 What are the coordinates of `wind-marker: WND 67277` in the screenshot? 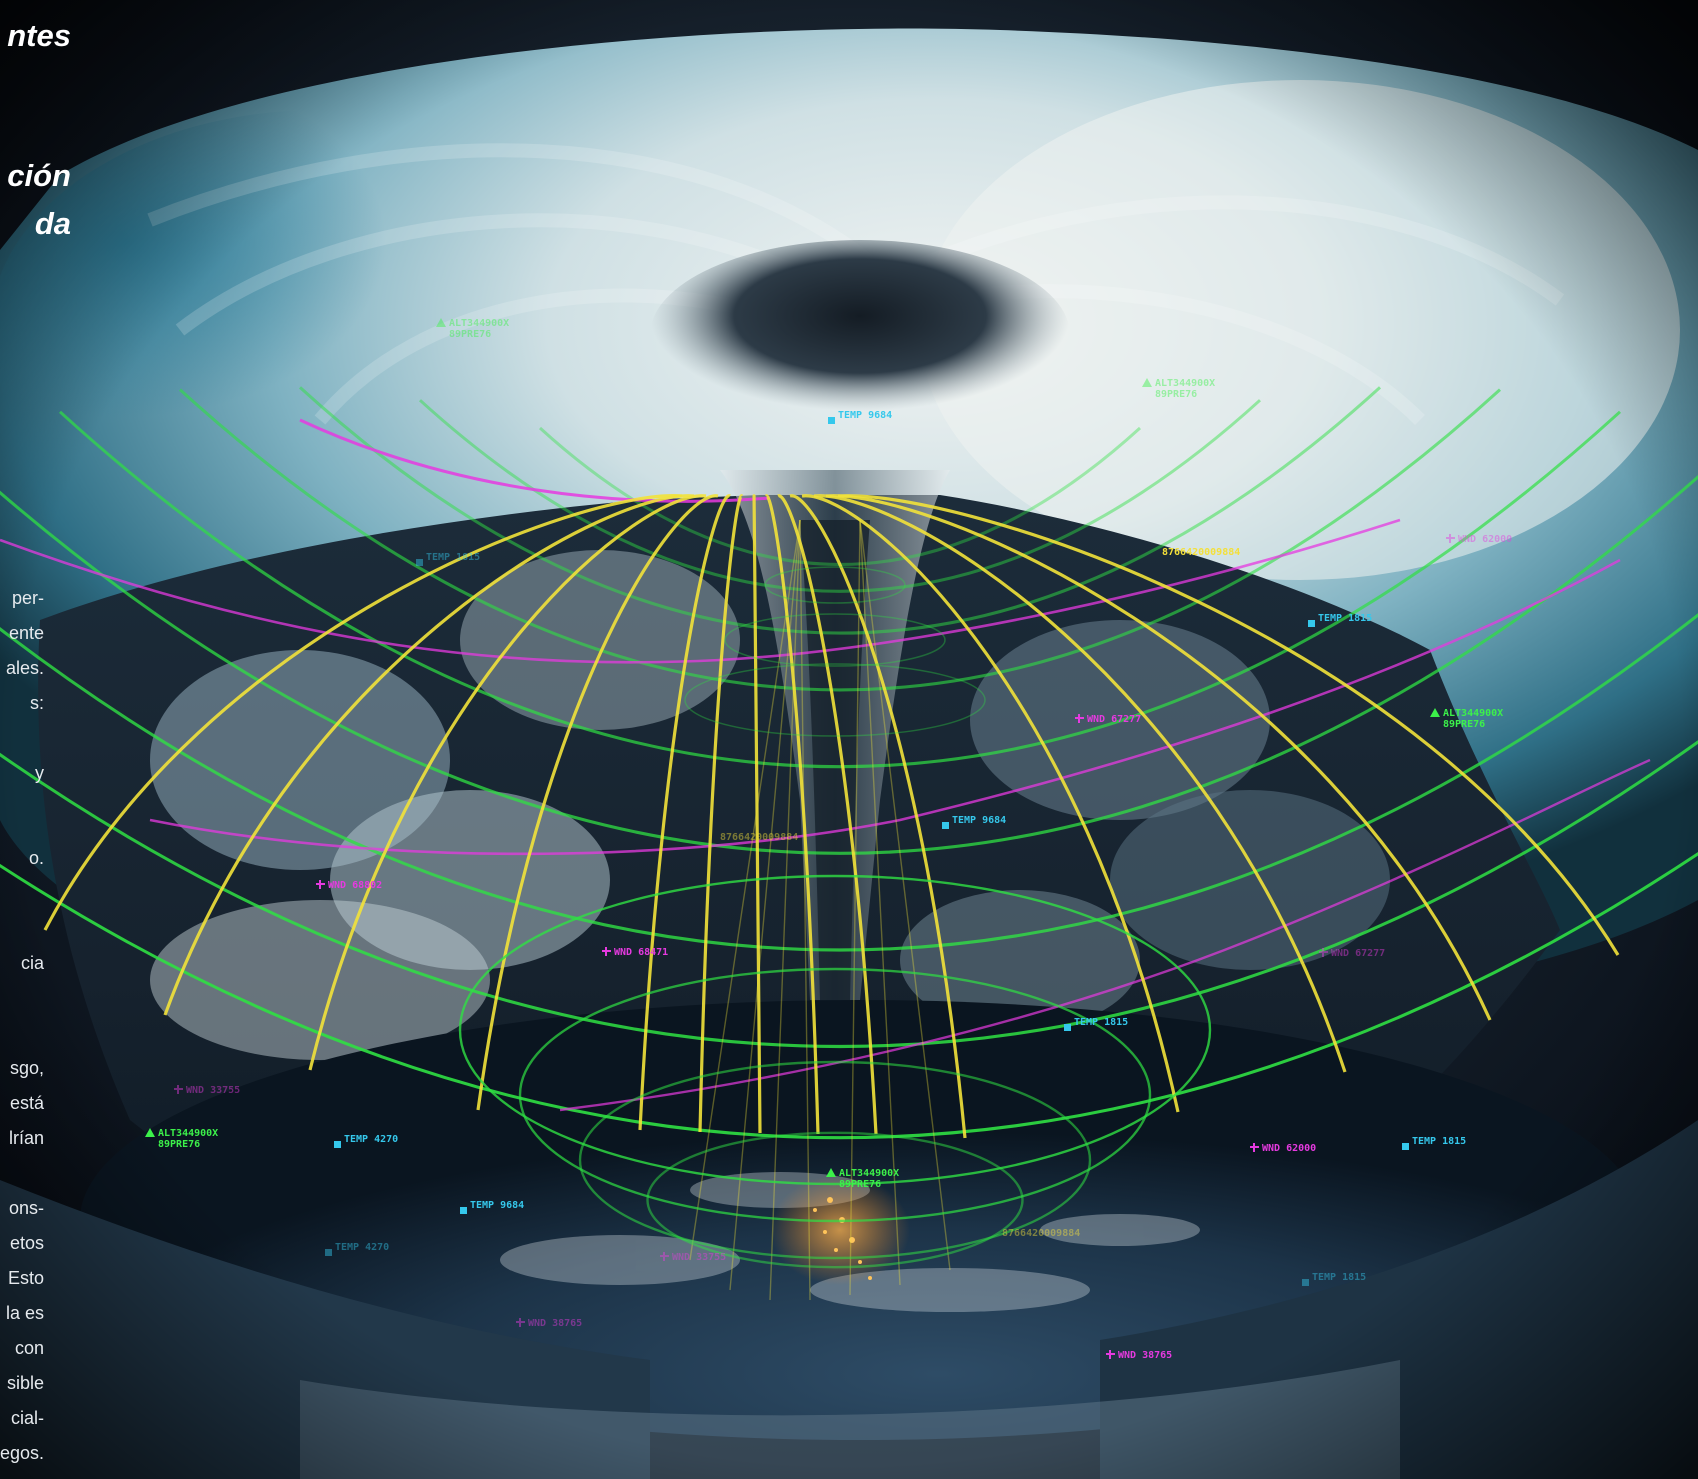 It's located at (1108, 723).